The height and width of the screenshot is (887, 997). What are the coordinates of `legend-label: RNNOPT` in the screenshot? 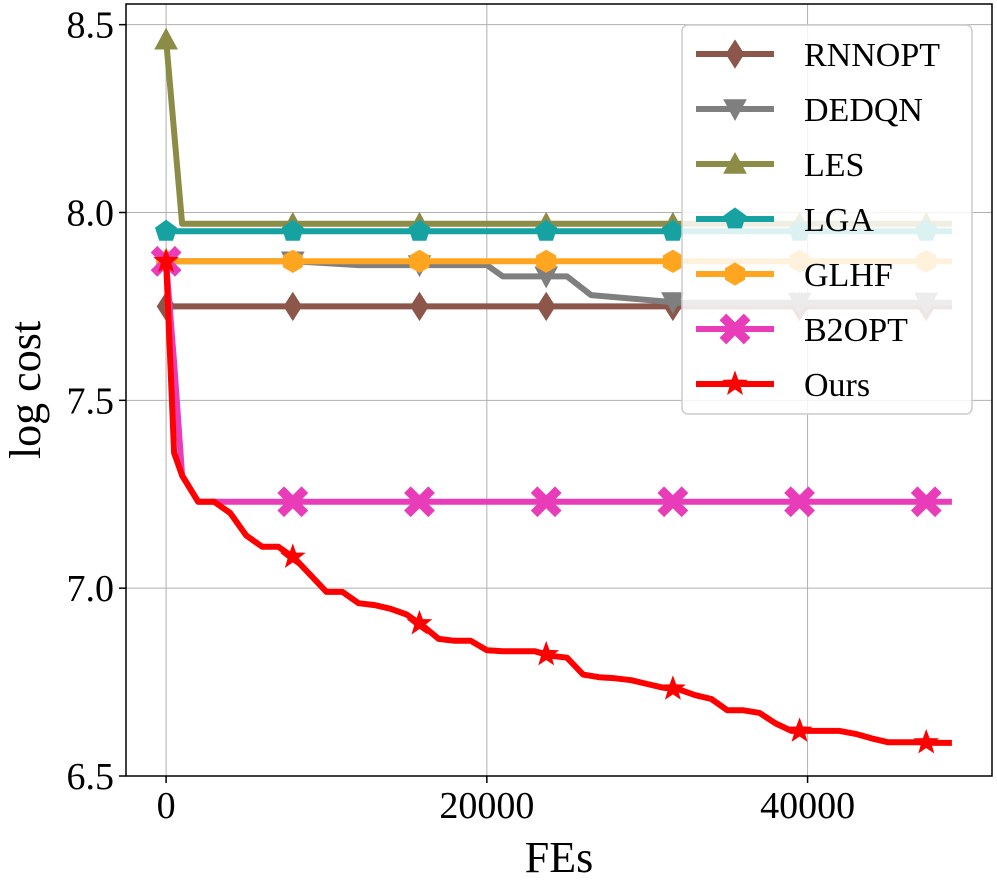 It's located at (872, 55).